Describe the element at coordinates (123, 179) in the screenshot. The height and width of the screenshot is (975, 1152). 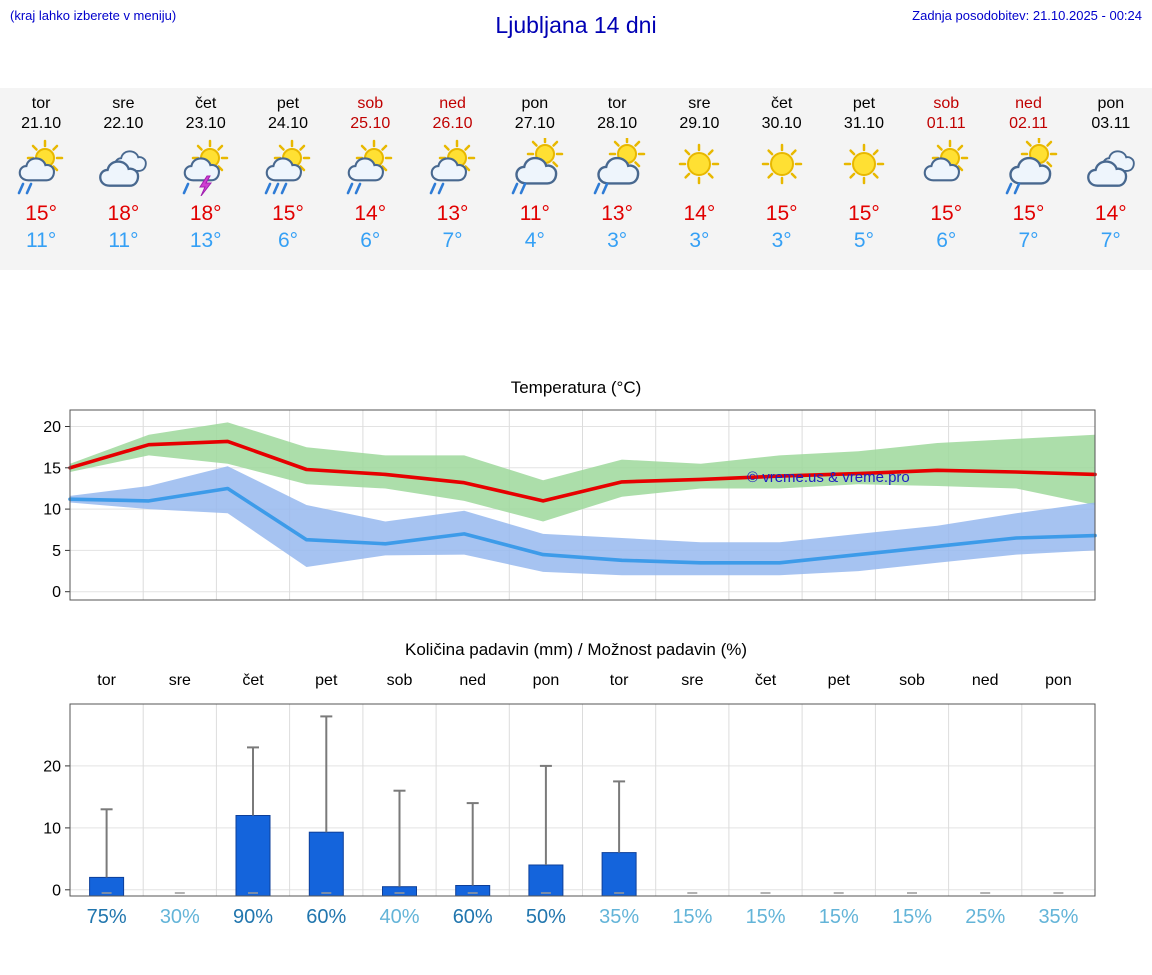
I see `forecast-day-column: sre 22.10 18° 11°` at that location.